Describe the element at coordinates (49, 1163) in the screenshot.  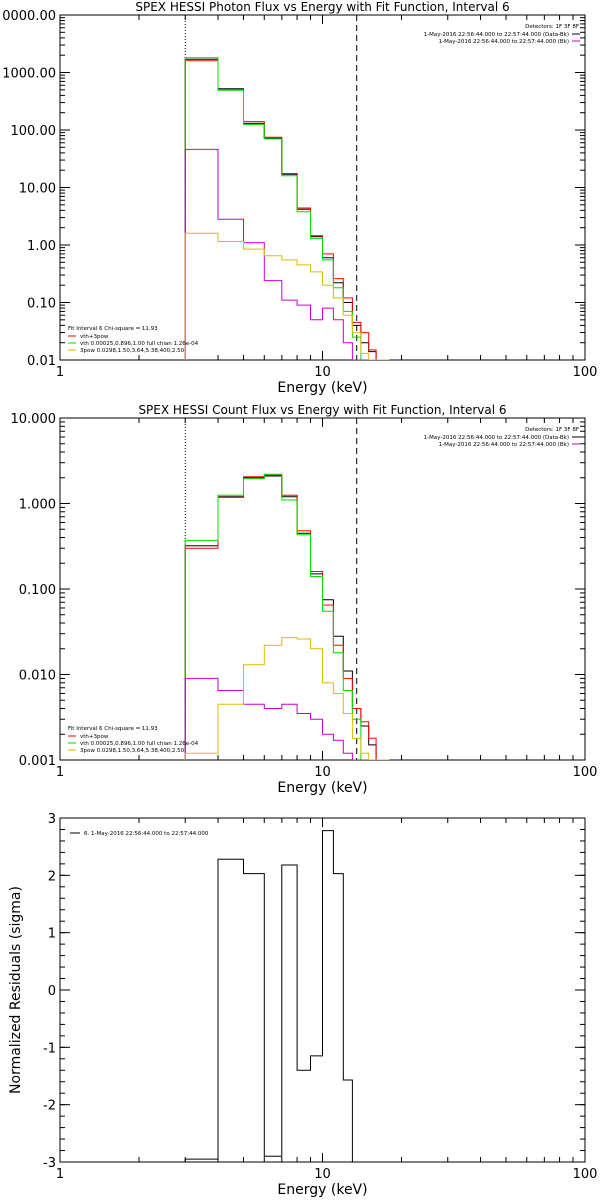
I see `y-tick-label: -3` at that location.